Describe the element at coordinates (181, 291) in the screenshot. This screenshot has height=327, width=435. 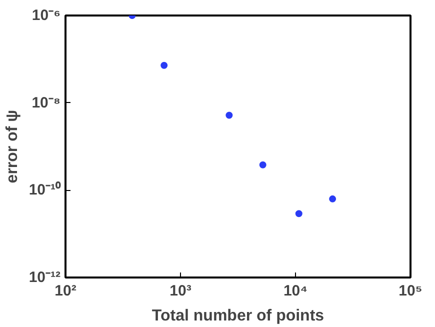
I see `x-tick-label: 10³` at that location.